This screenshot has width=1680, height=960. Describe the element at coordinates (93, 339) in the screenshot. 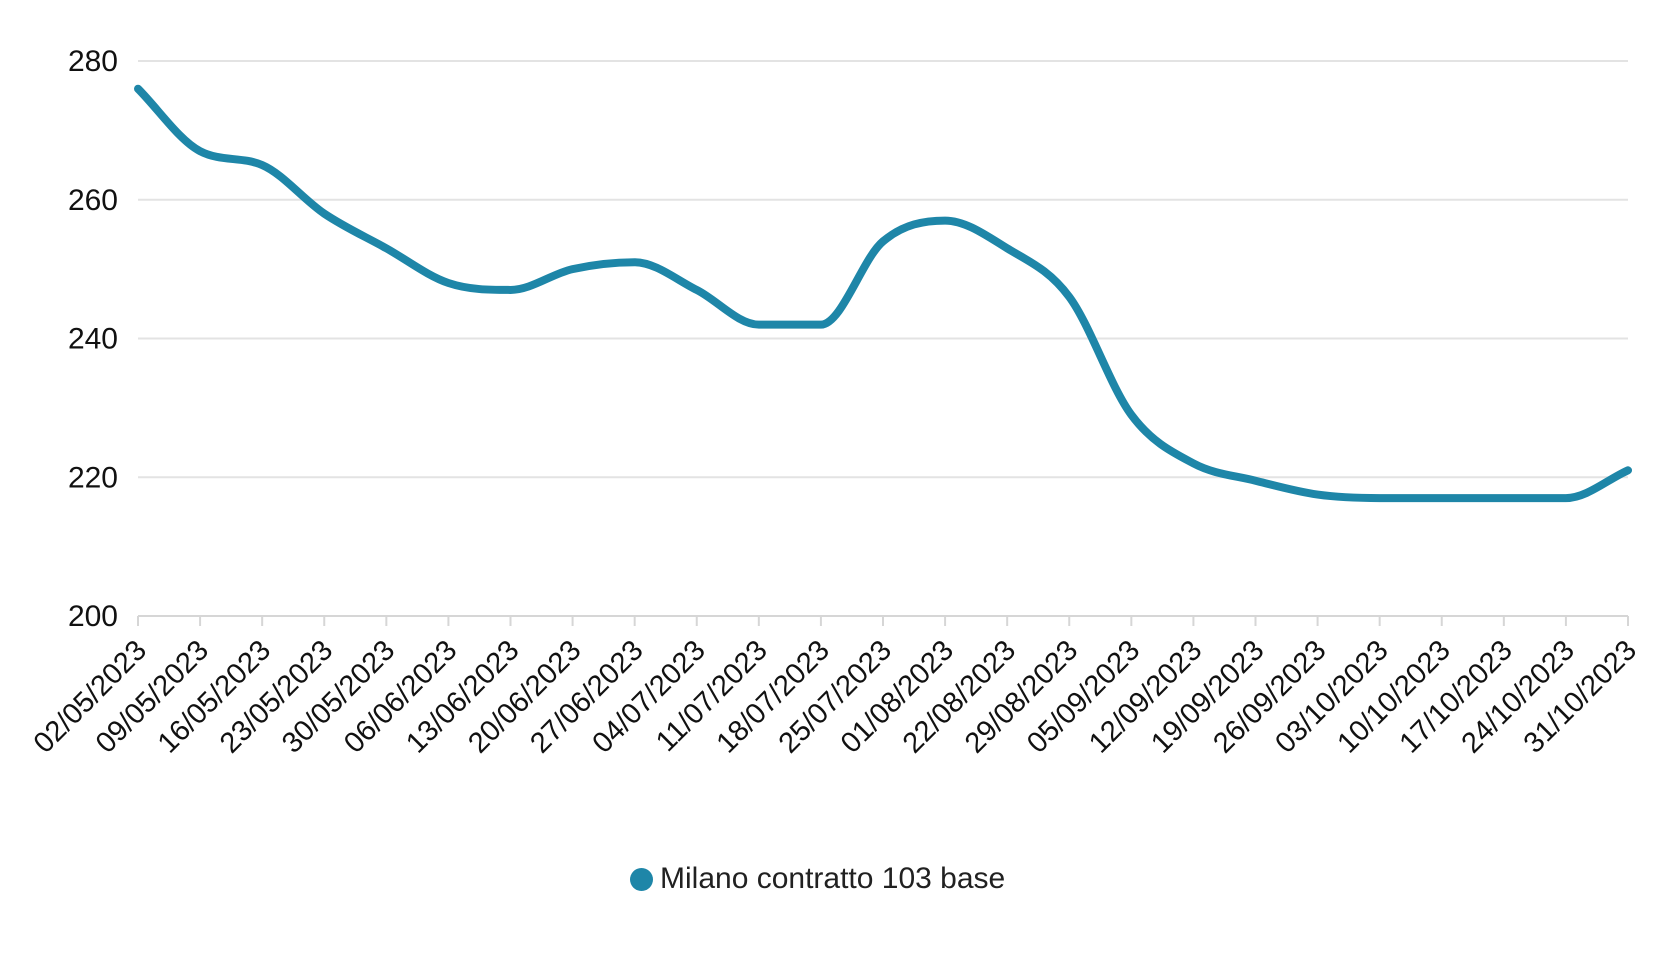

I see `y-tick-label: 240` at that location.